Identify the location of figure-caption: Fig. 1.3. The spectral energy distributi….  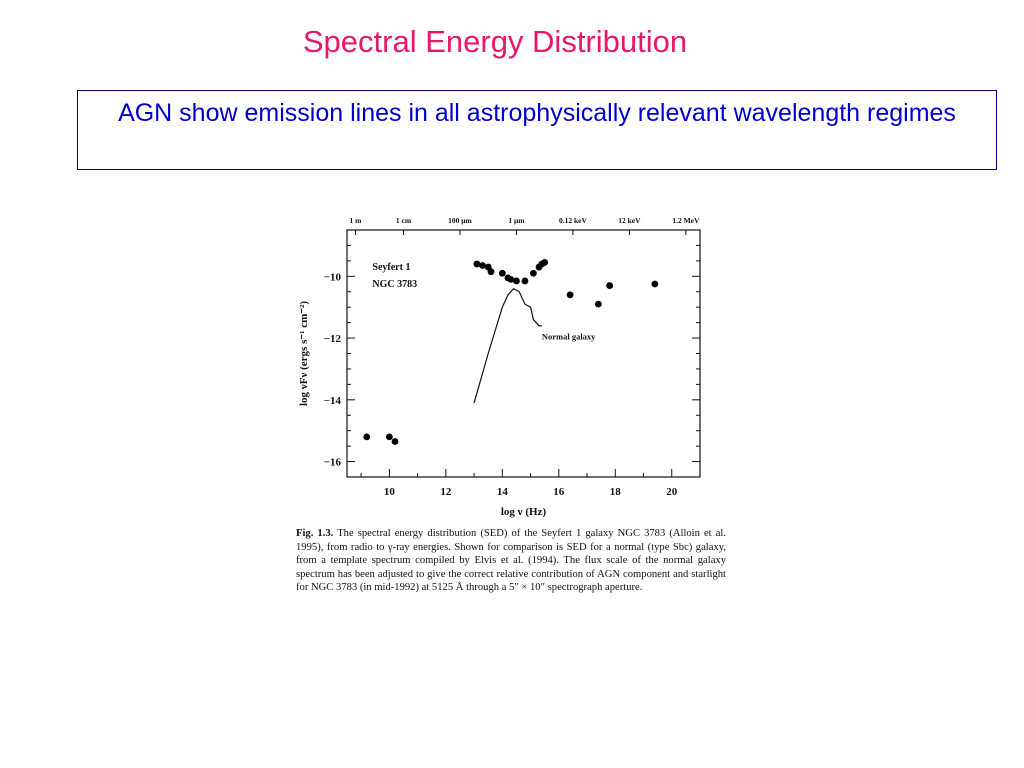
(511, 561).